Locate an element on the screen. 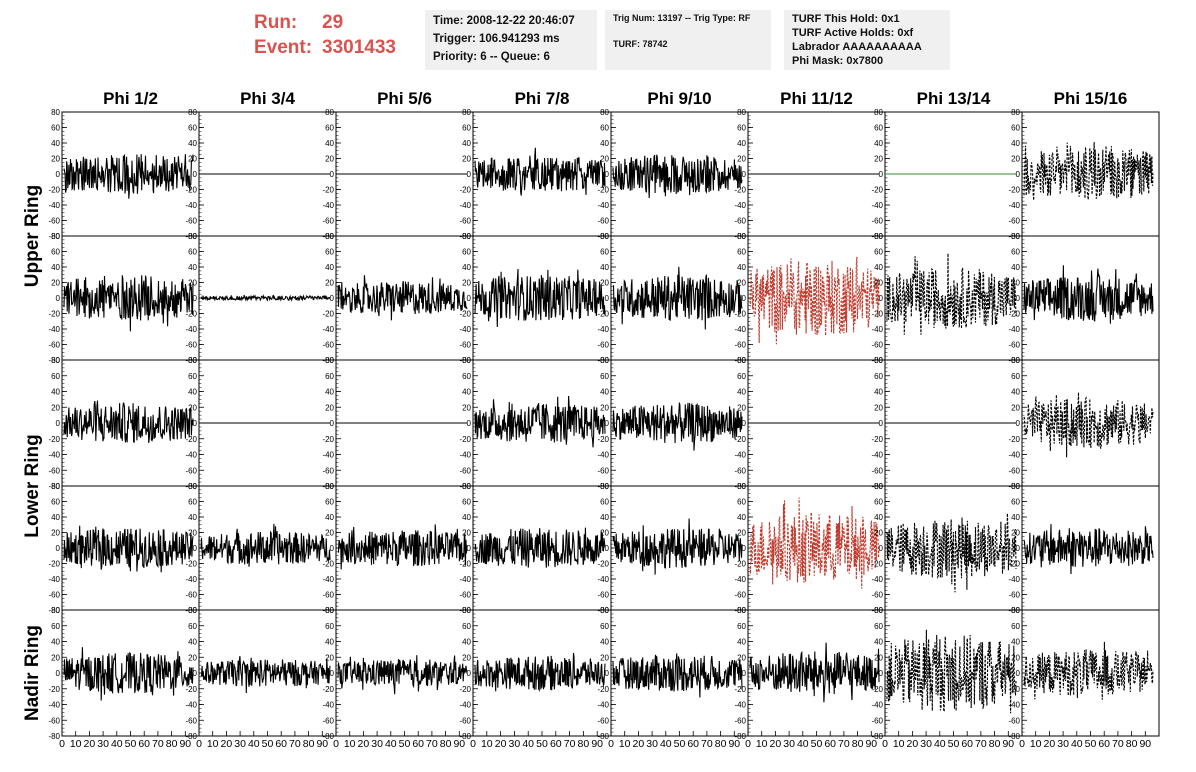 This screenshot has height=772, width=1196. column-title: Phi 1/2 is located at coordinates (130, 98).